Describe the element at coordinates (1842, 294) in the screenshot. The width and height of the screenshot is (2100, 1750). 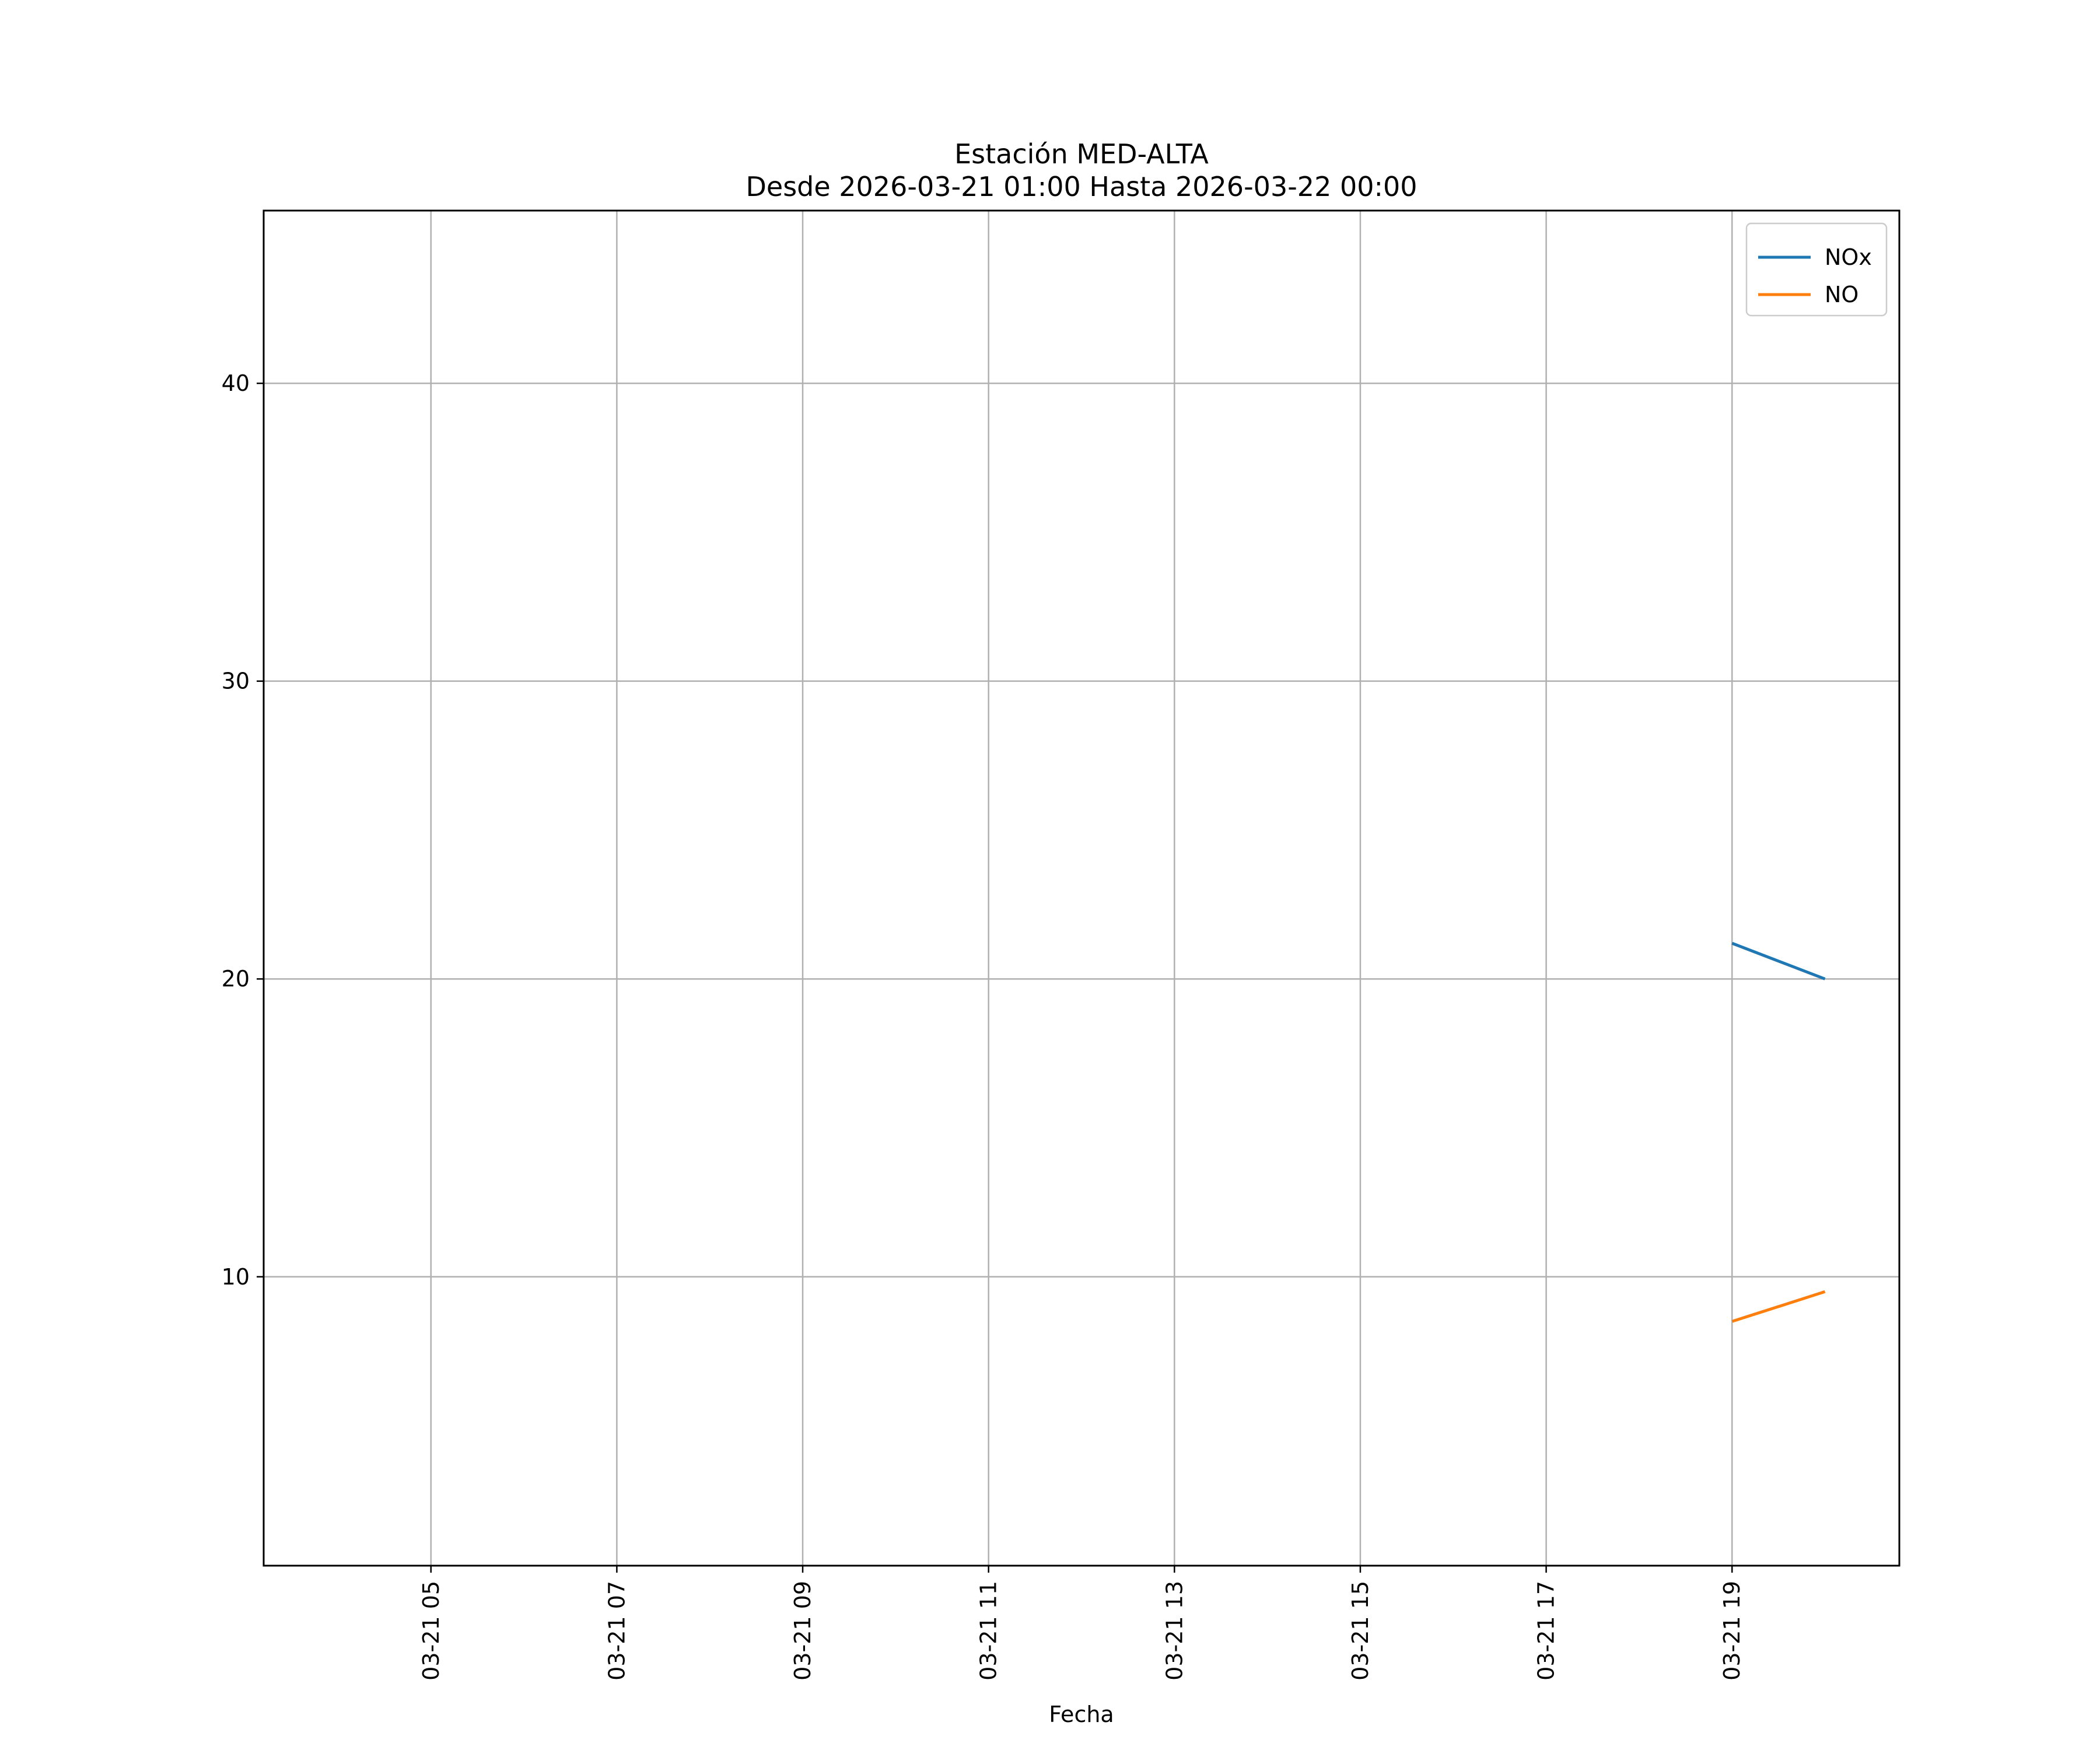
I see `legend-label: NO` at that location.